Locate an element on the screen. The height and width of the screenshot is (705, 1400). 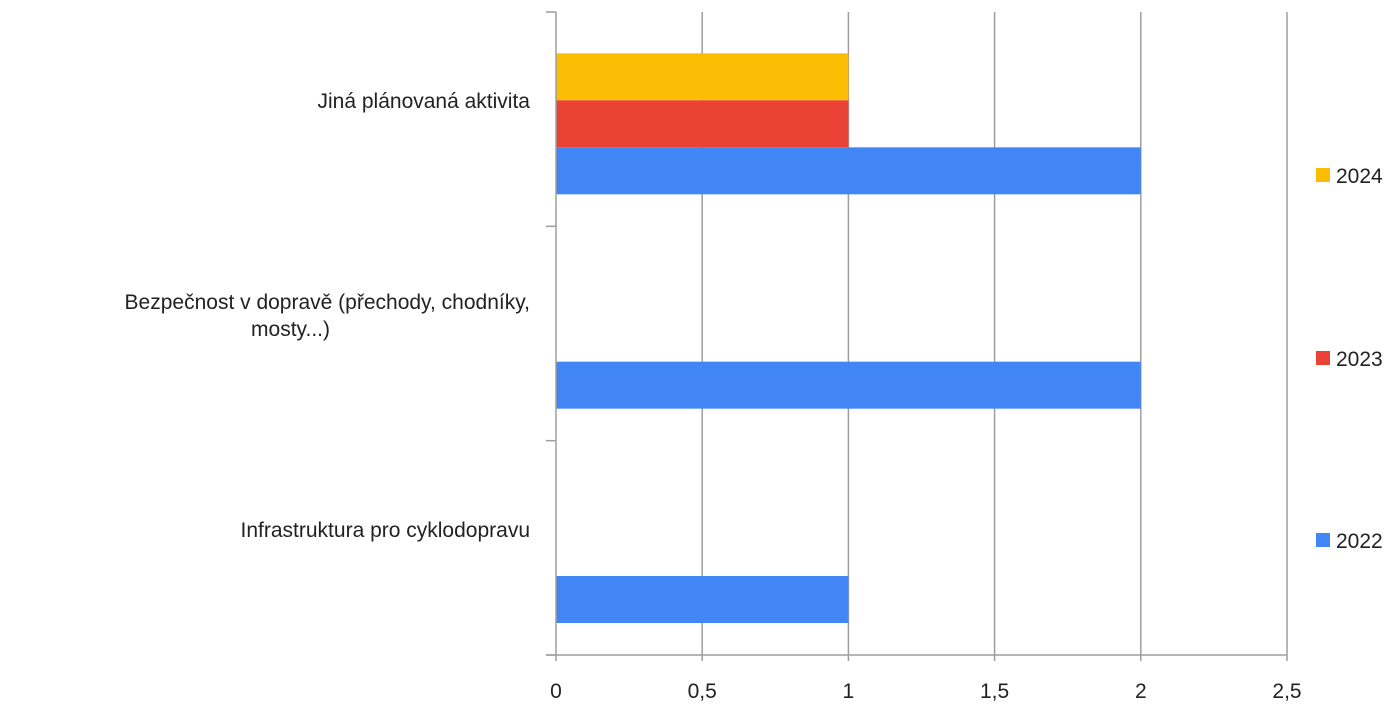
x-tick-label: 2,5 is located at coordinates (1286, 691).